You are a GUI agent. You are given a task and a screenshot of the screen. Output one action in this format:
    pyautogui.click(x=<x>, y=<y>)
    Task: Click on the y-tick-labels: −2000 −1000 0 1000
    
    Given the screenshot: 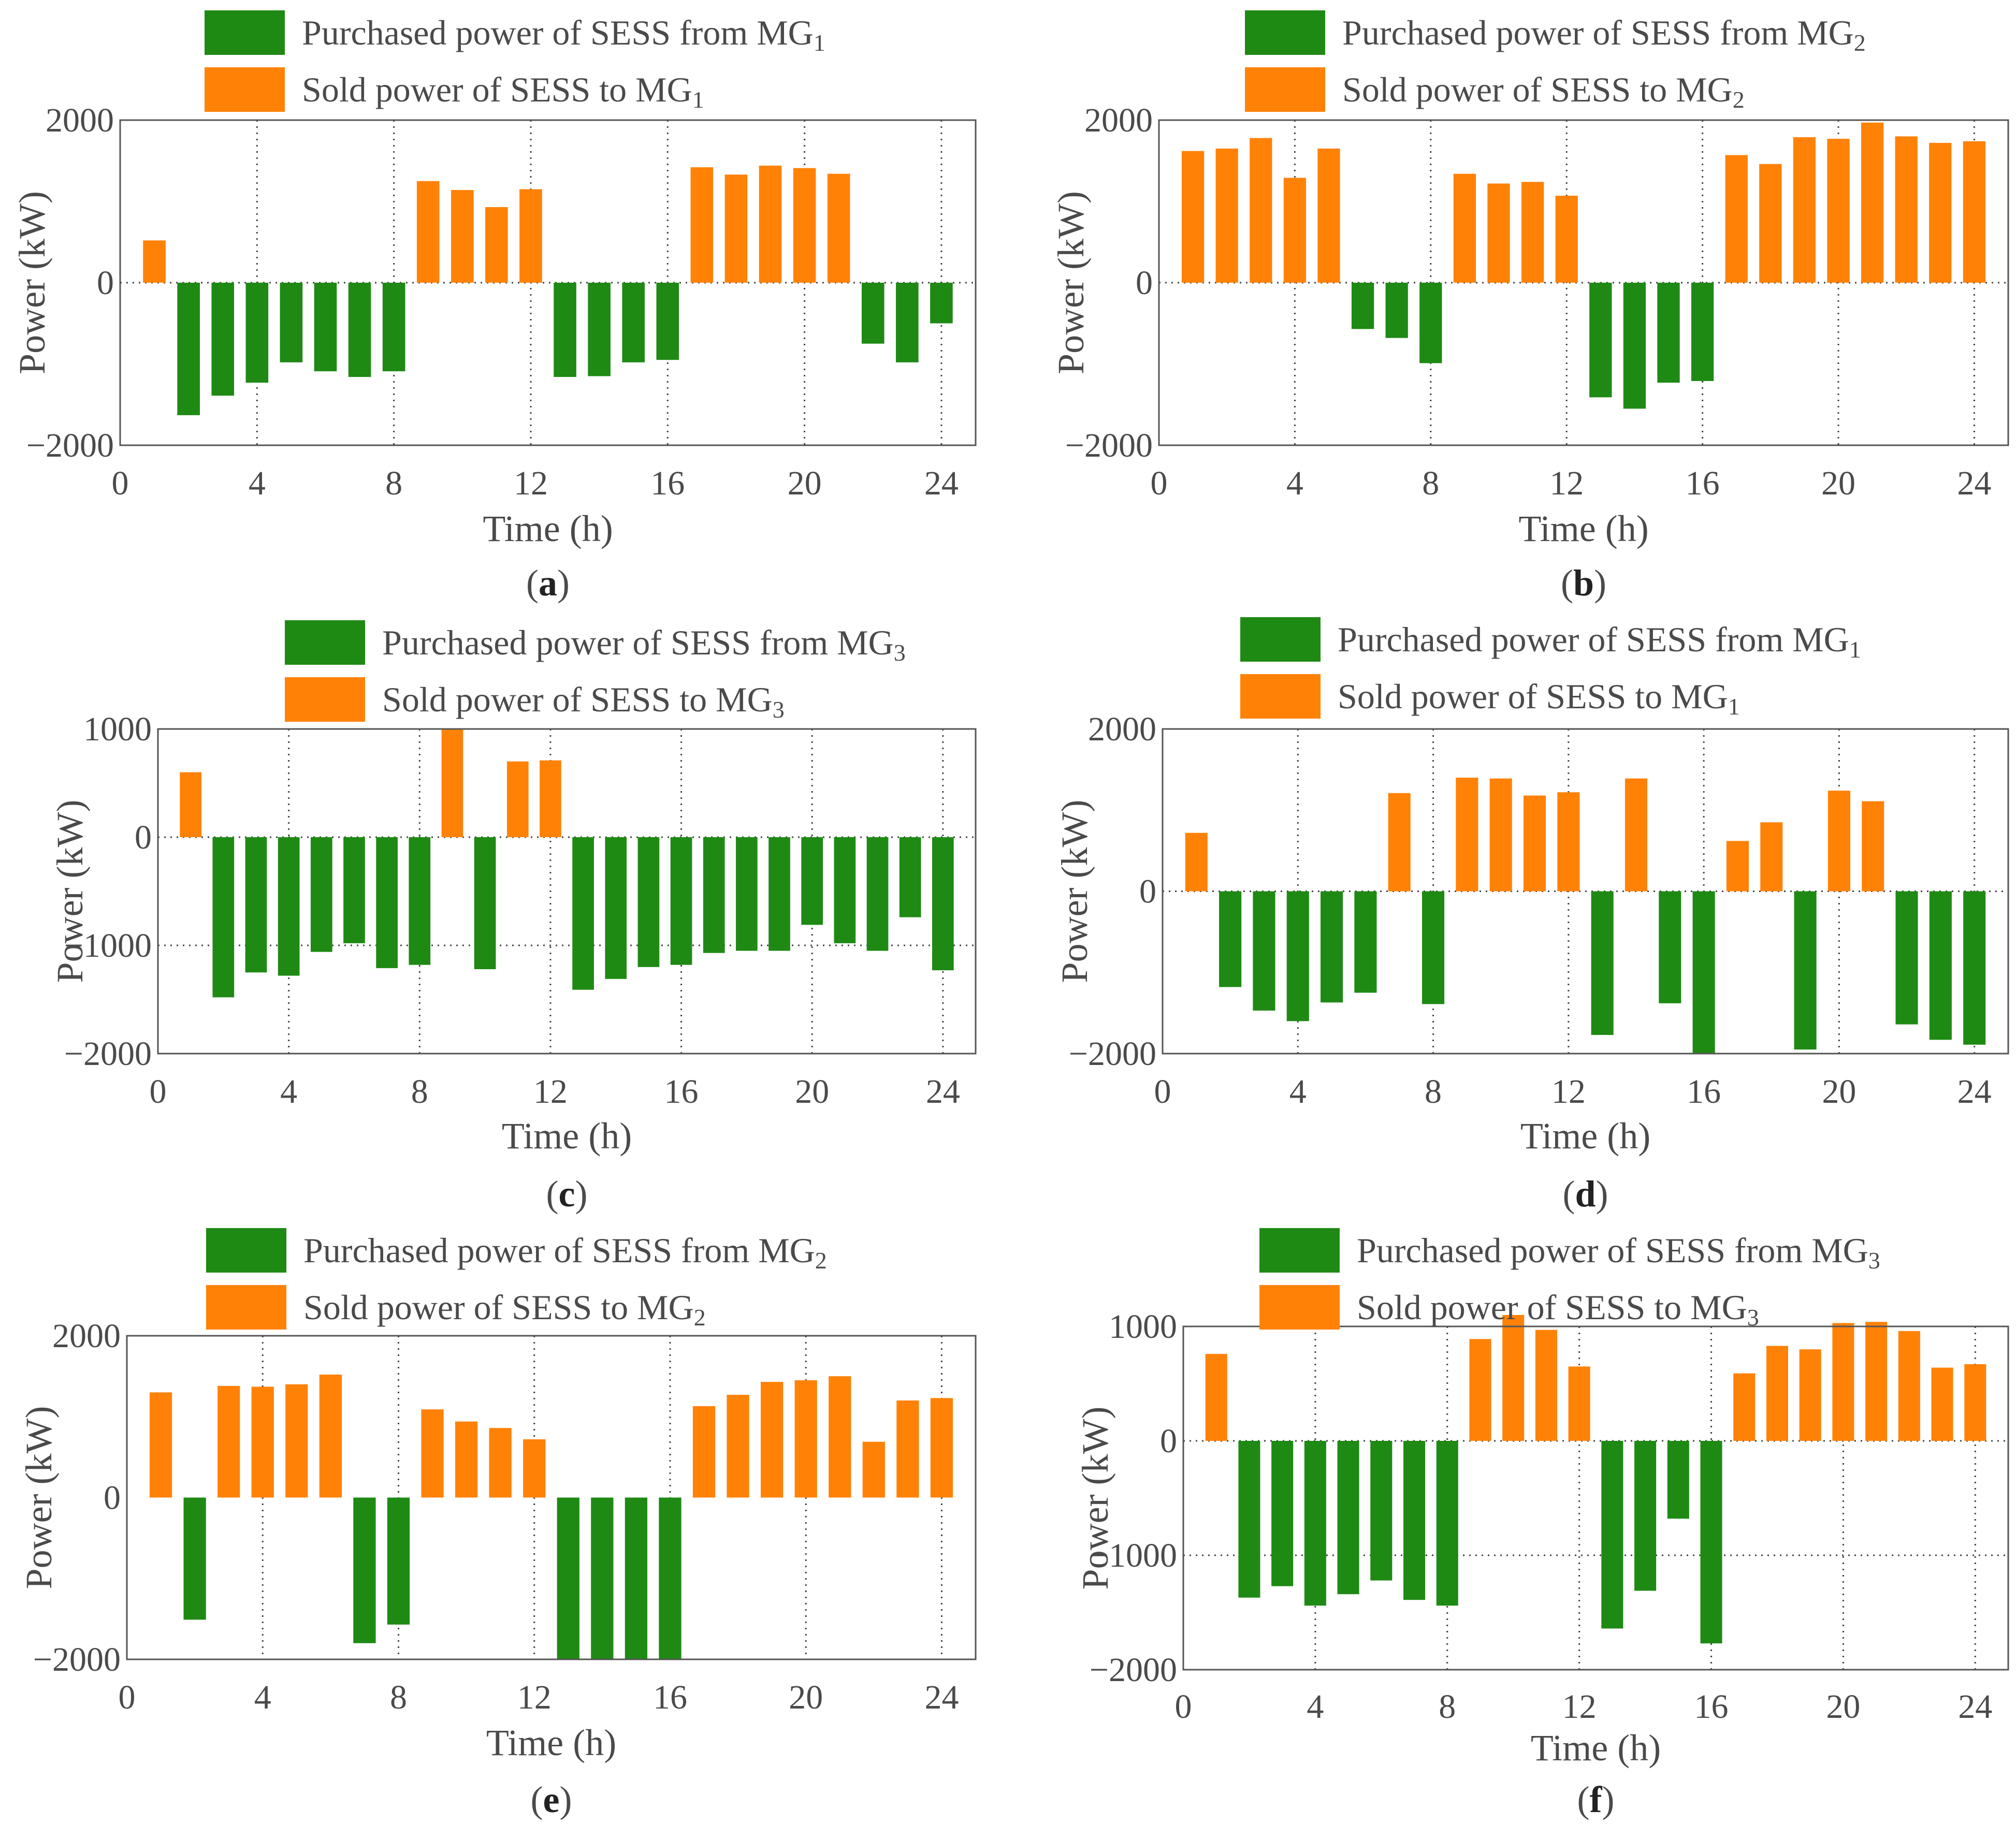 What is the action you would take?
    pyautogui.click(x=108, y=891)
    